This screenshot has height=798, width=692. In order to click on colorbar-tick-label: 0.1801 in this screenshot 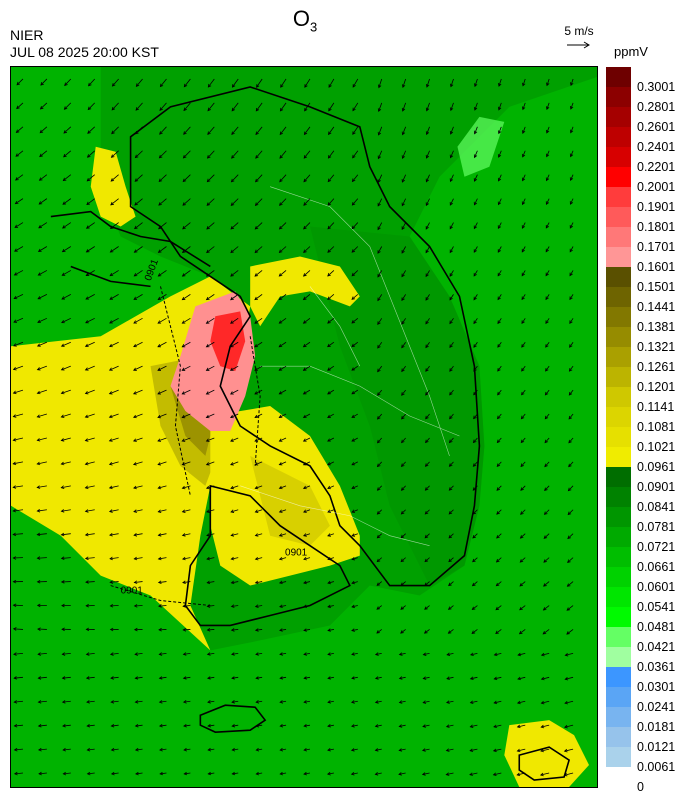, I will do `click(656, 227)`.